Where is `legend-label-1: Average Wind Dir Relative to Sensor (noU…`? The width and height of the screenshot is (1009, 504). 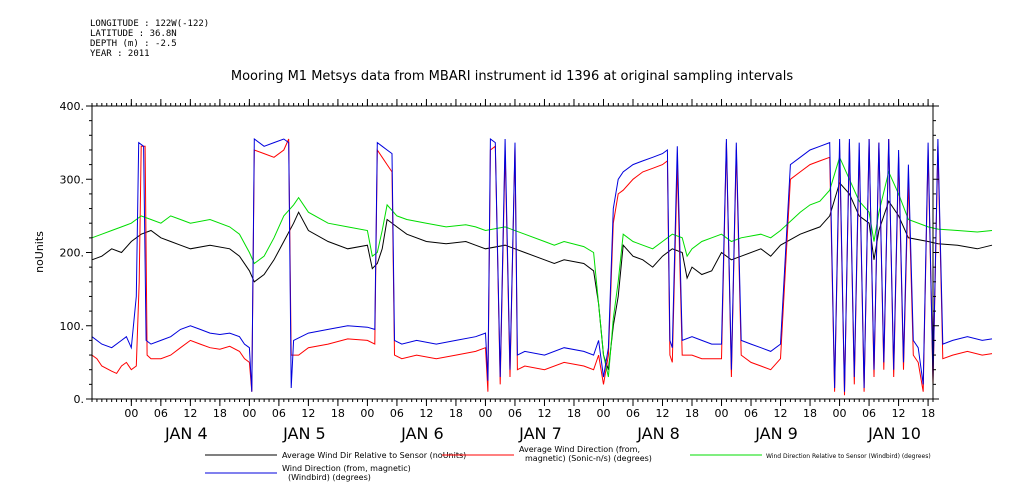 legend-label-1: Average Wind Dir Relative to Sensor (noU… is located at coordinates (374, 455).